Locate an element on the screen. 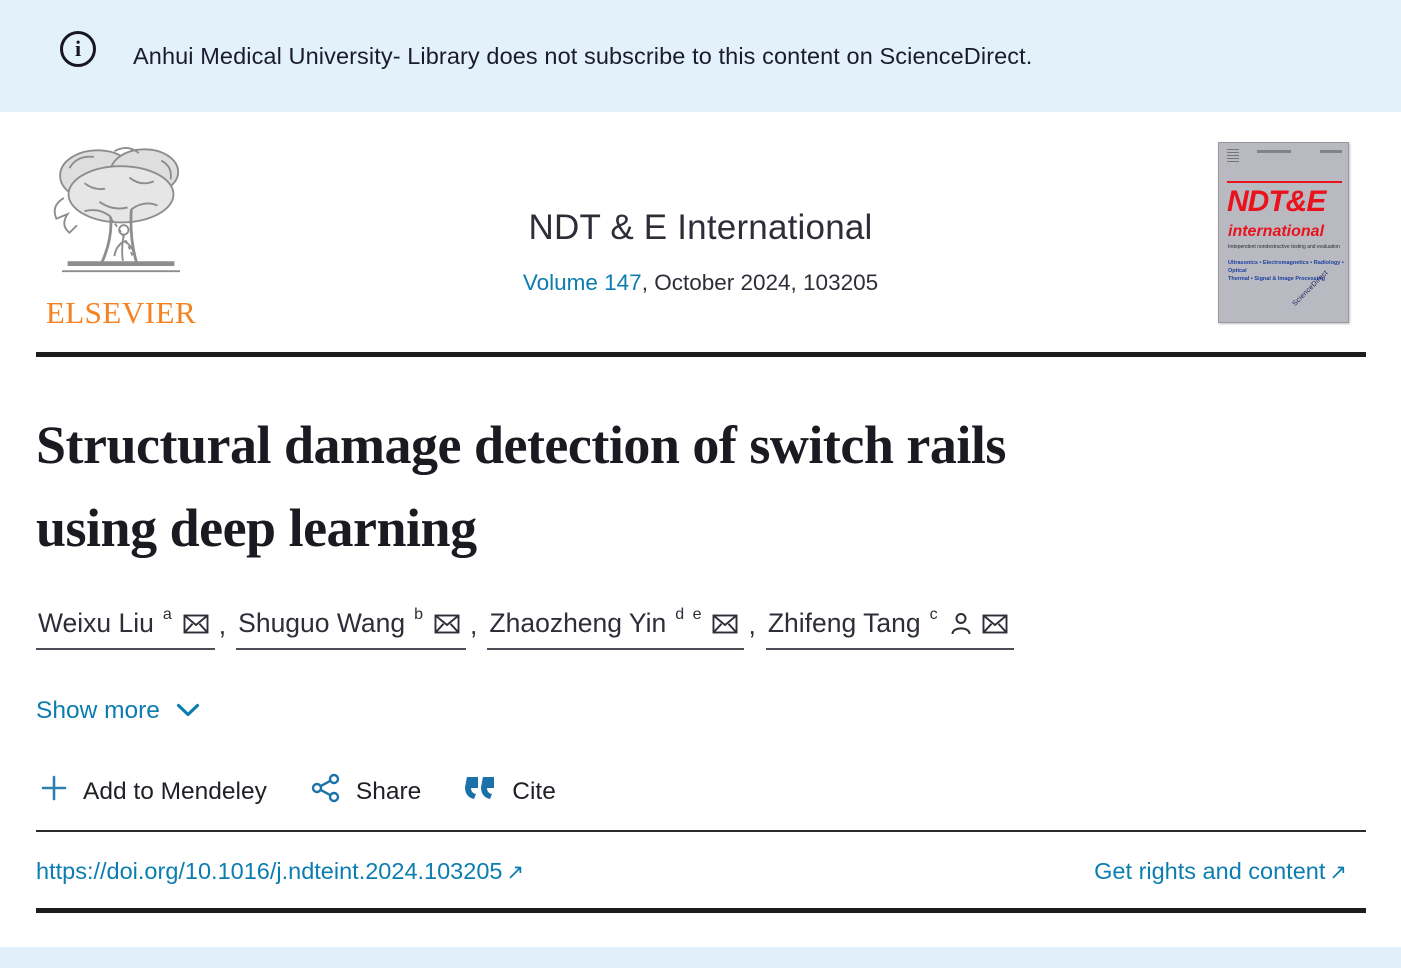 The image size is (1401, 968). footer-divider-rule is located at coordinates (701, 910).